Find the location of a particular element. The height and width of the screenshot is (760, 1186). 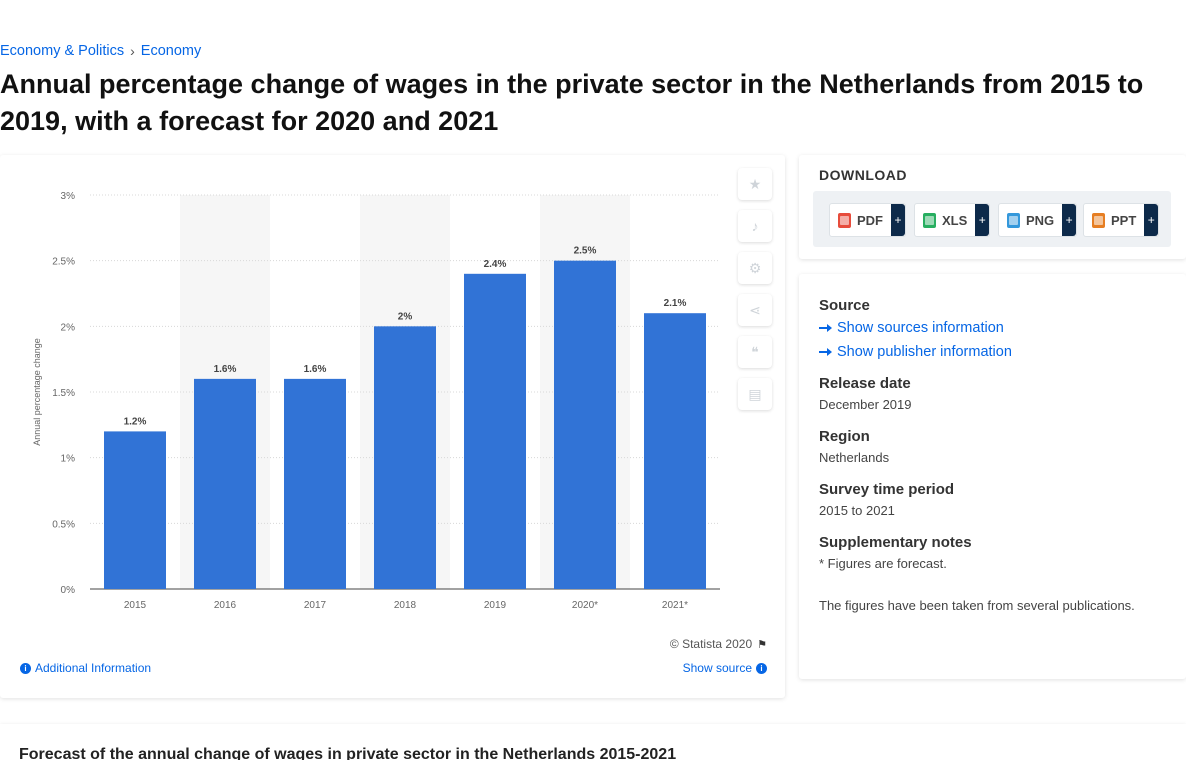

download-xls-button: XLS + is located at coordinates (952, 220).